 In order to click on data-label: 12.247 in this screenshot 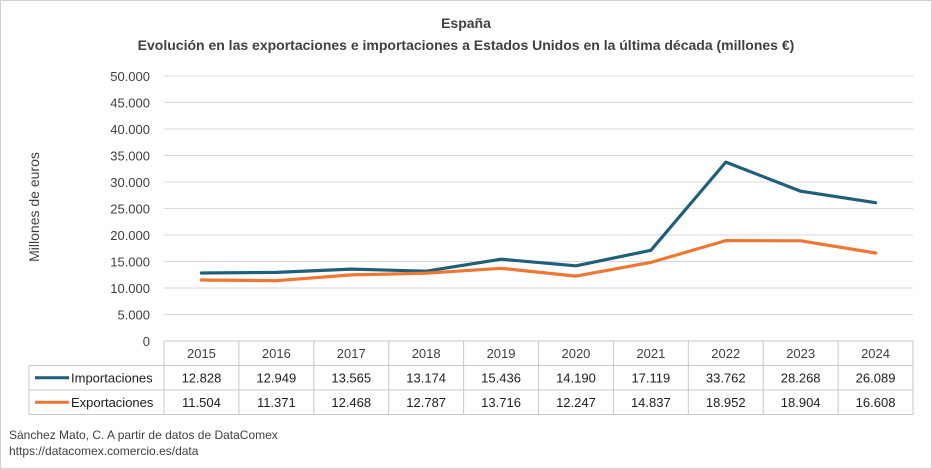, I will do `click(576, 402)`.